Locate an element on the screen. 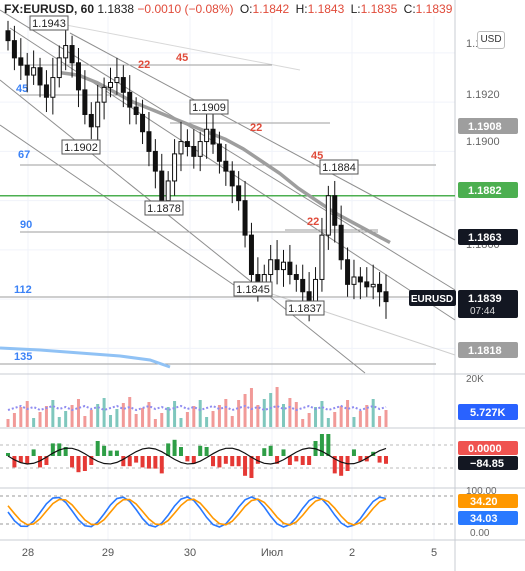 The width and height of the screenshot is (525, 571). price-axis-tick: 1.1920 is located at coordinates (483, 95).